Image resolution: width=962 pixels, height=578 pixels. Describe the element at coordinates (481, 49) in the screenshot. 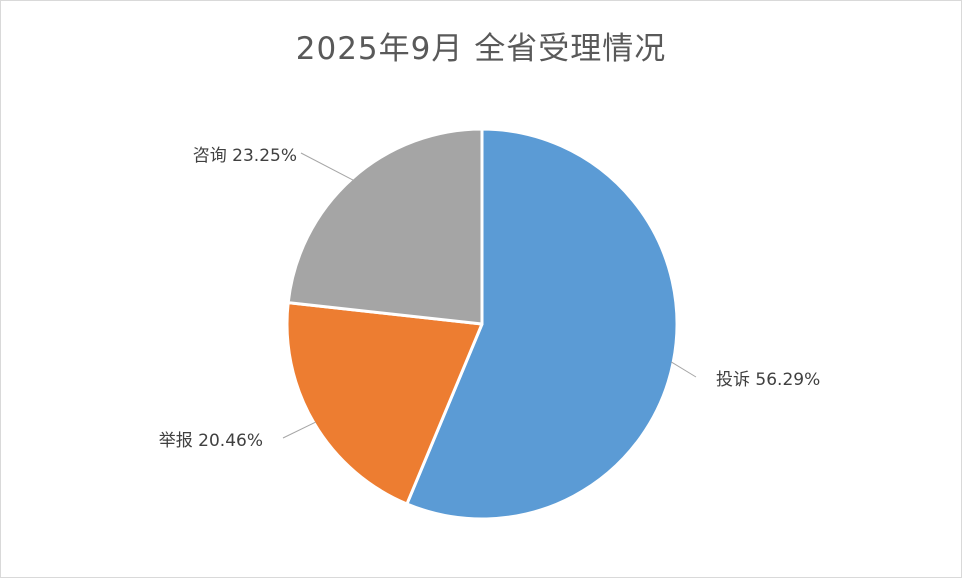

I see `chart-title: 2025年9月 全省受理情况` at that location.